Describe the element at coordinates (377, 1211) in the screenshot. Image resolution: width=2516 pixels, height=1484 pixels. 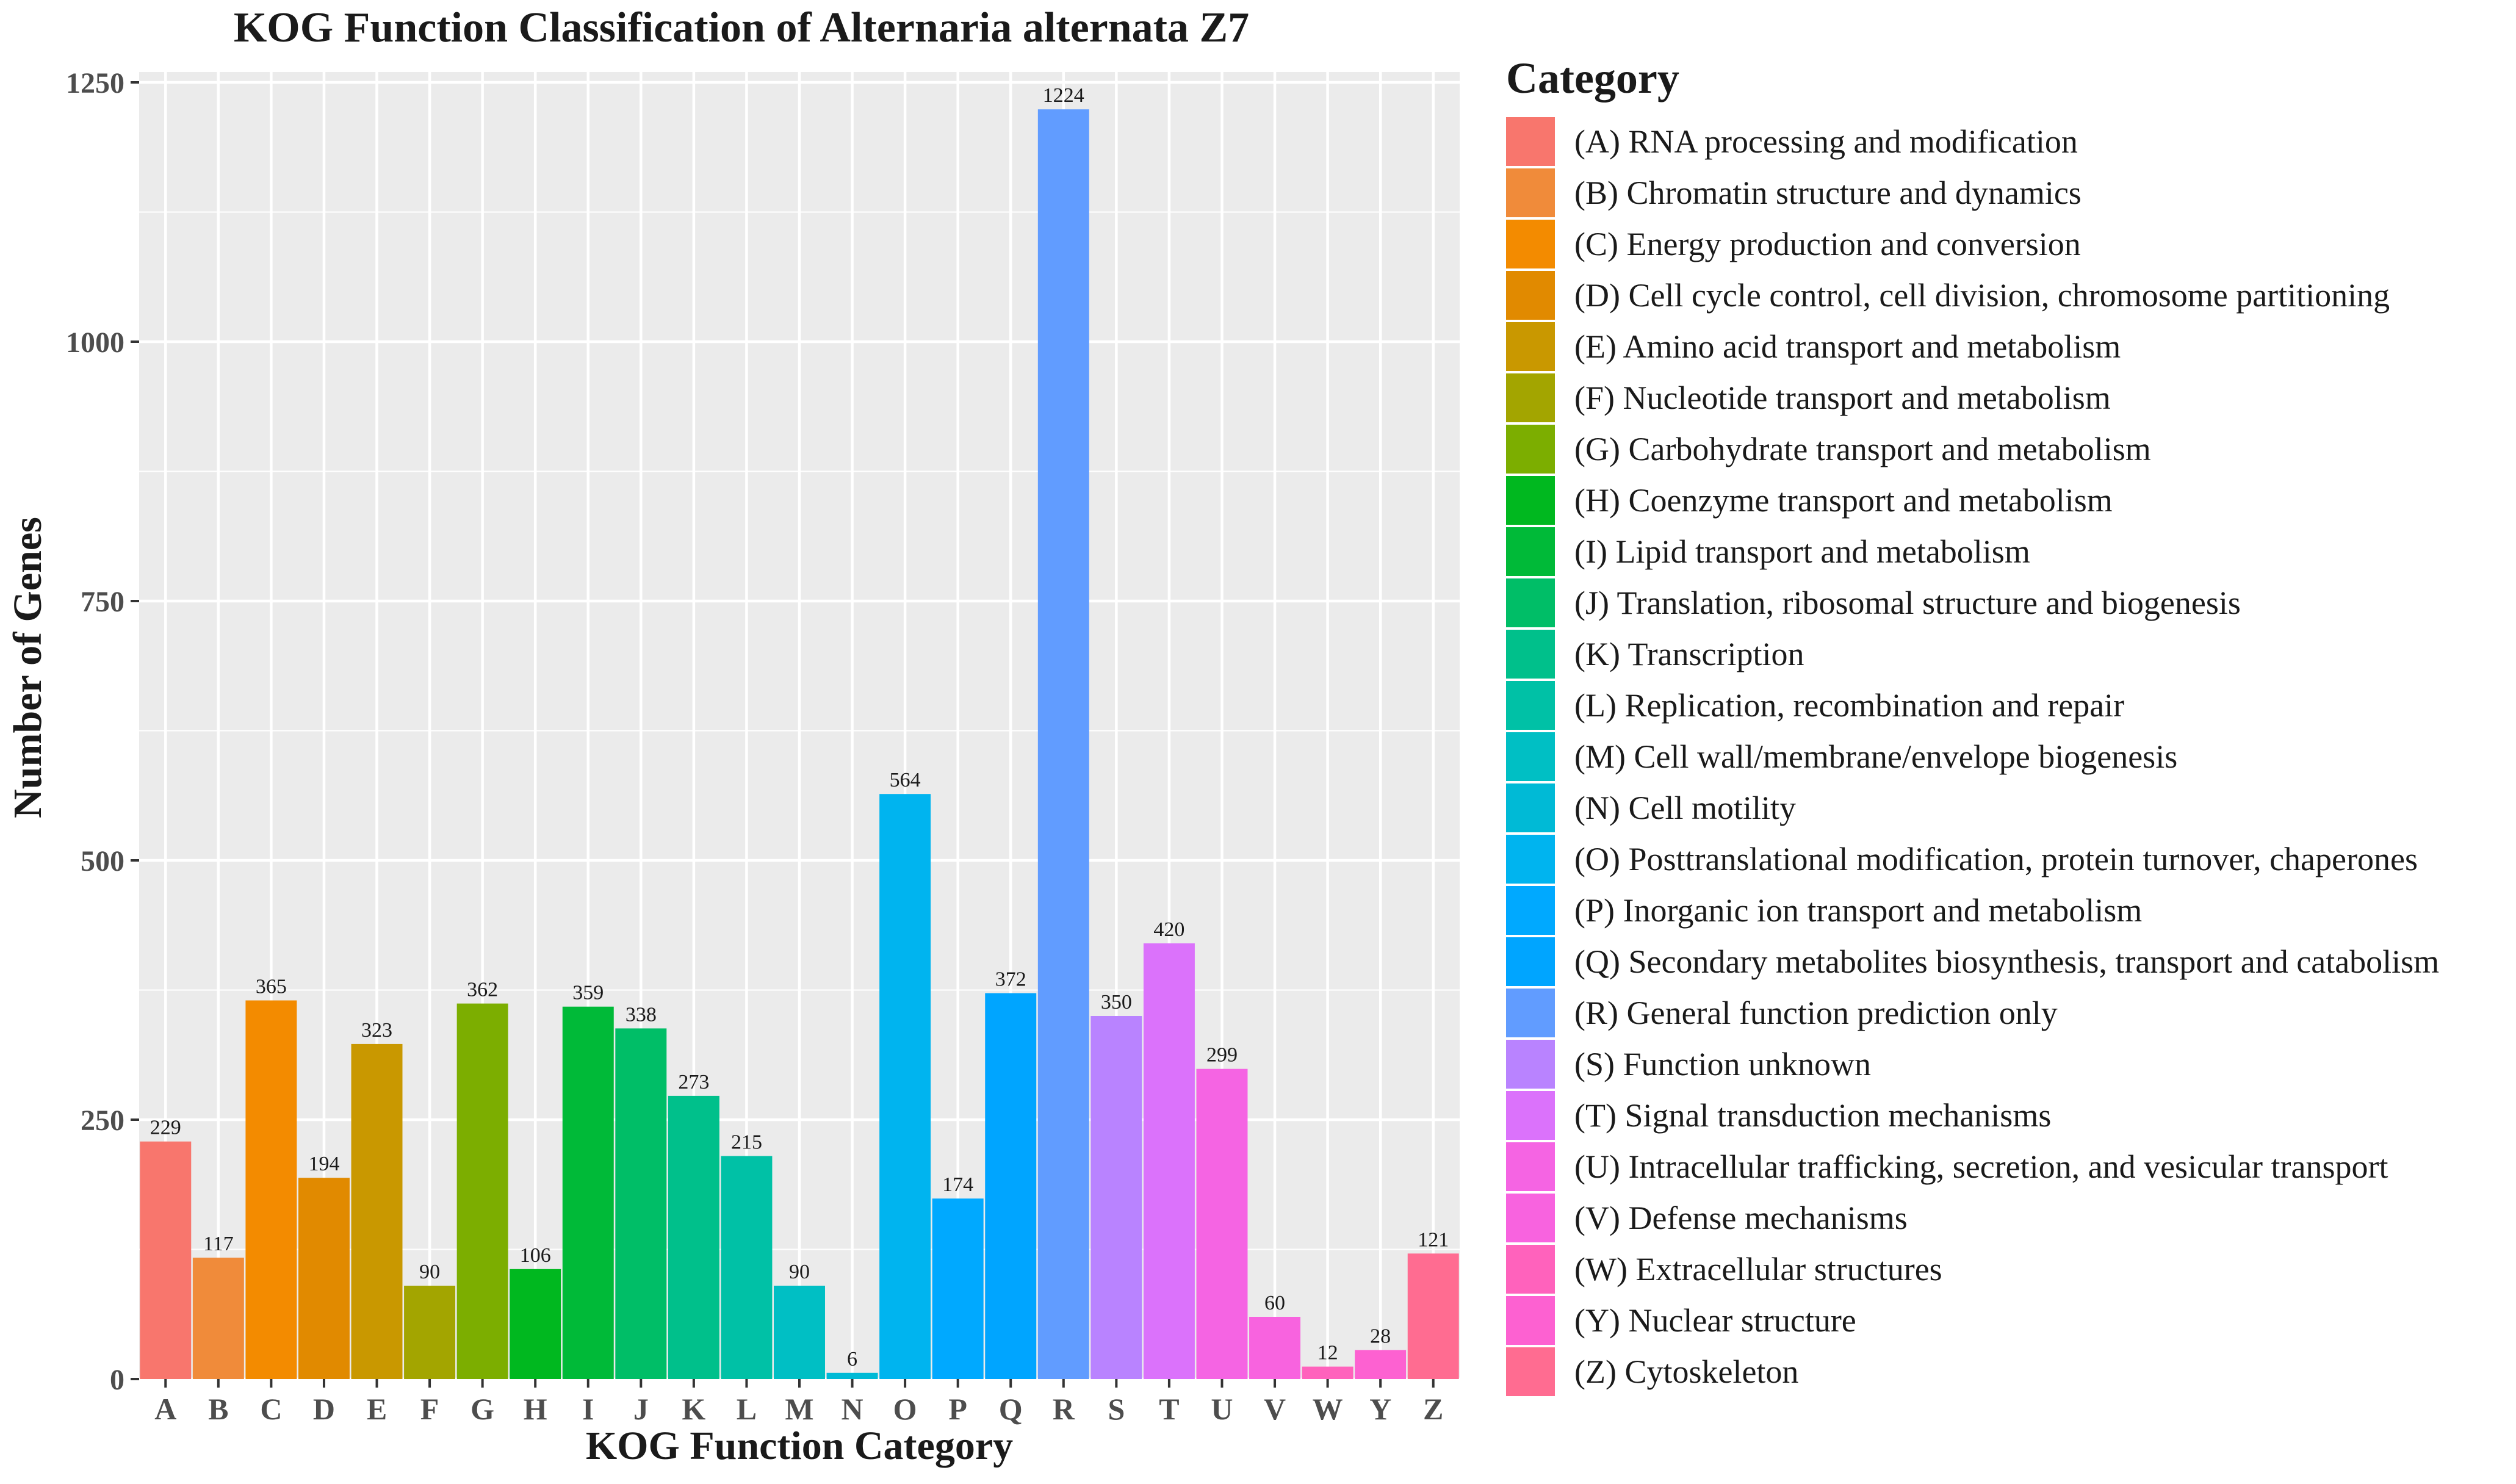
I see `bar-E` at that location.